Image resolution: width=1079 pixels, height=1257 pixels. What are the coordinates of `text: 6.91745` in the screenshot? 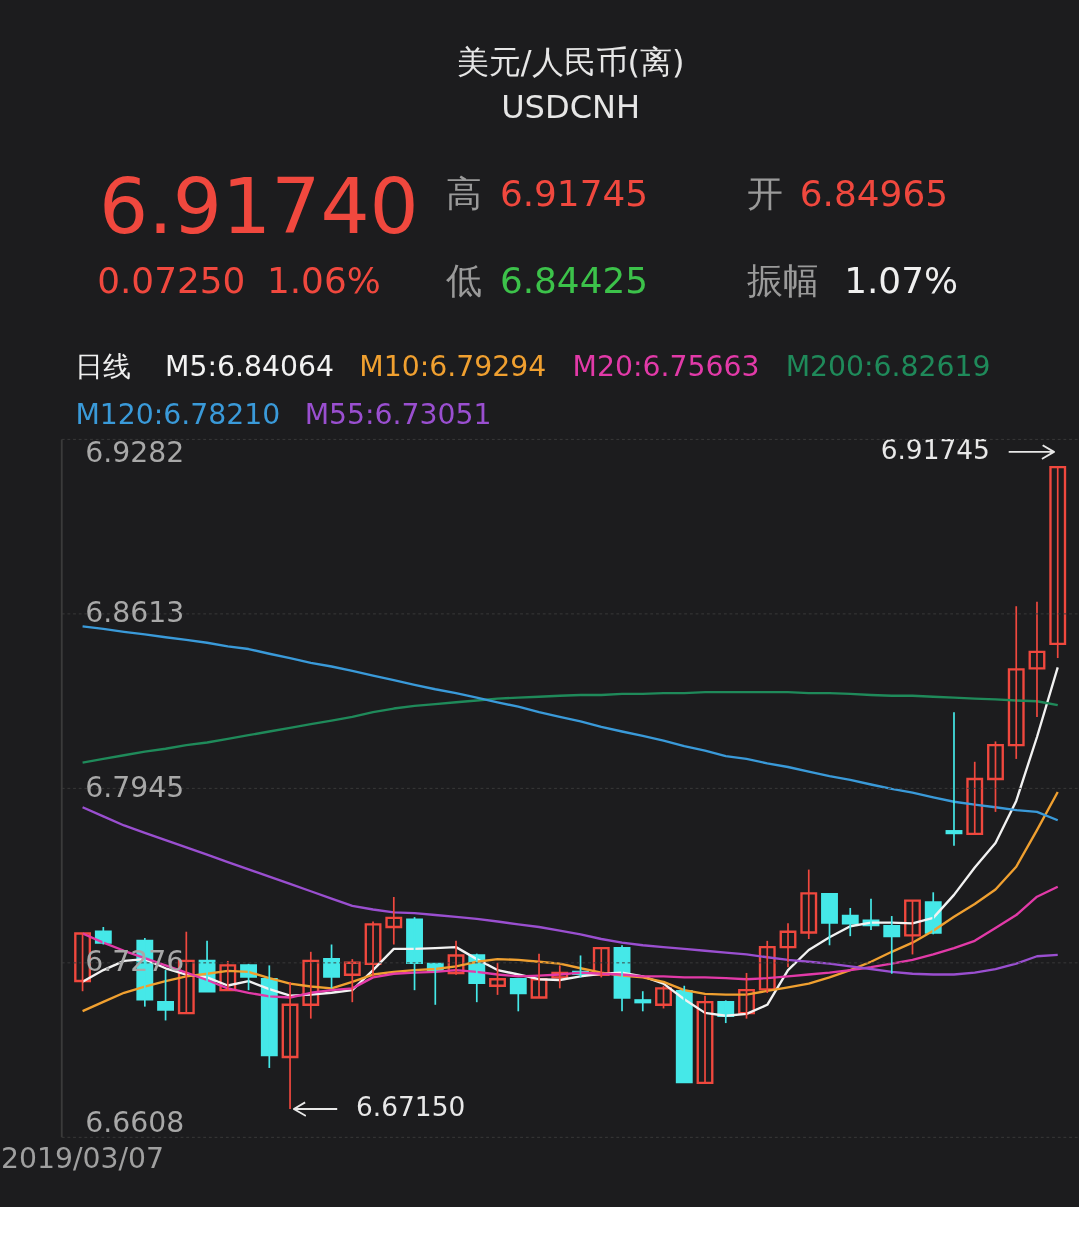 It's located at (574, 193).